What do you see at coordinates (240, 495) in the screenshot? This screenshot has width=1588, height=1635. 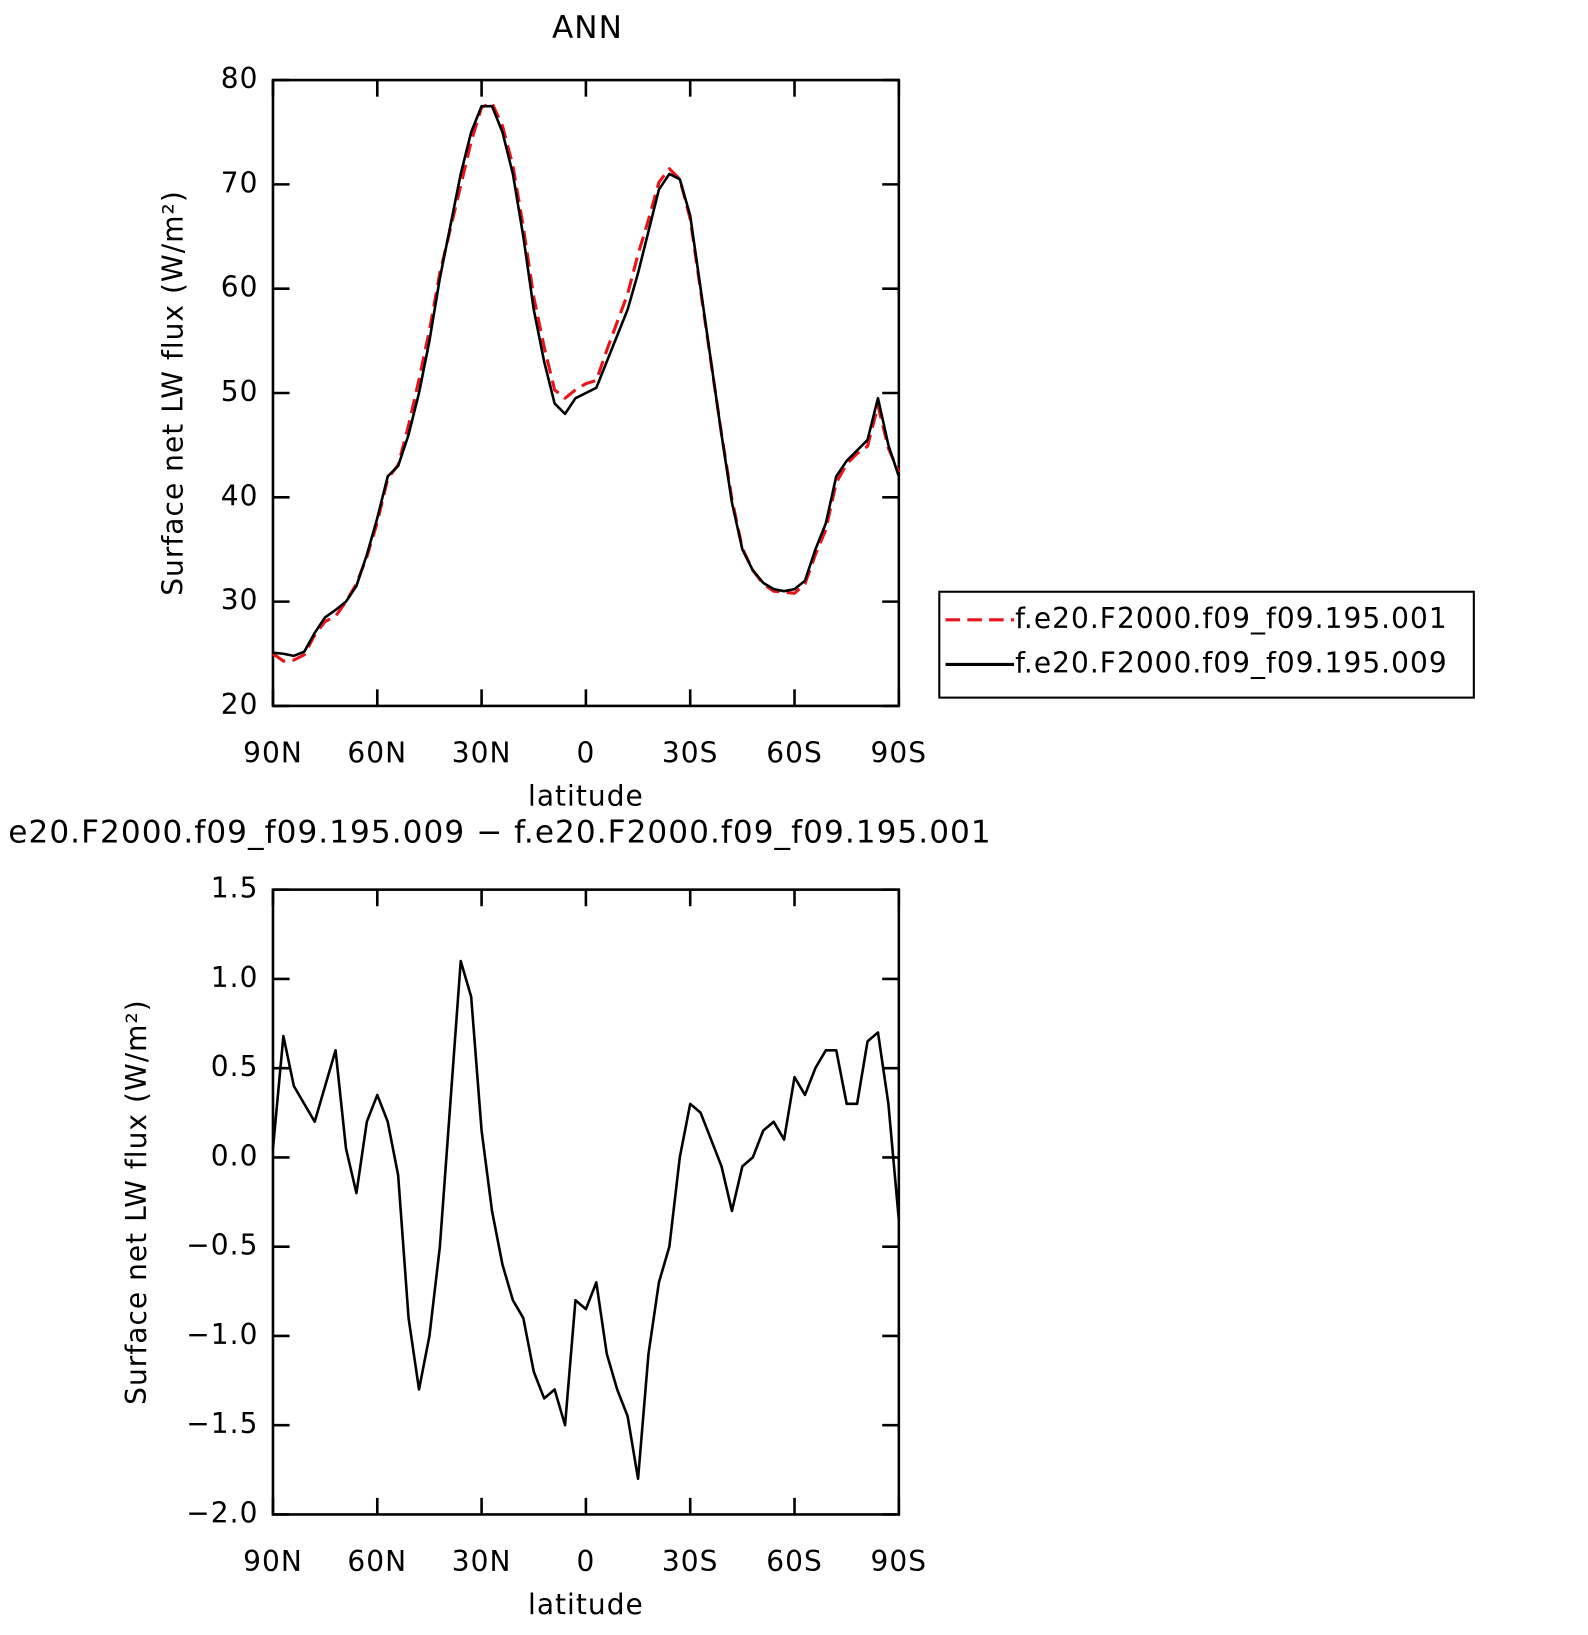 I see `y-tick-label: 40` at bounding box center [240, 495].